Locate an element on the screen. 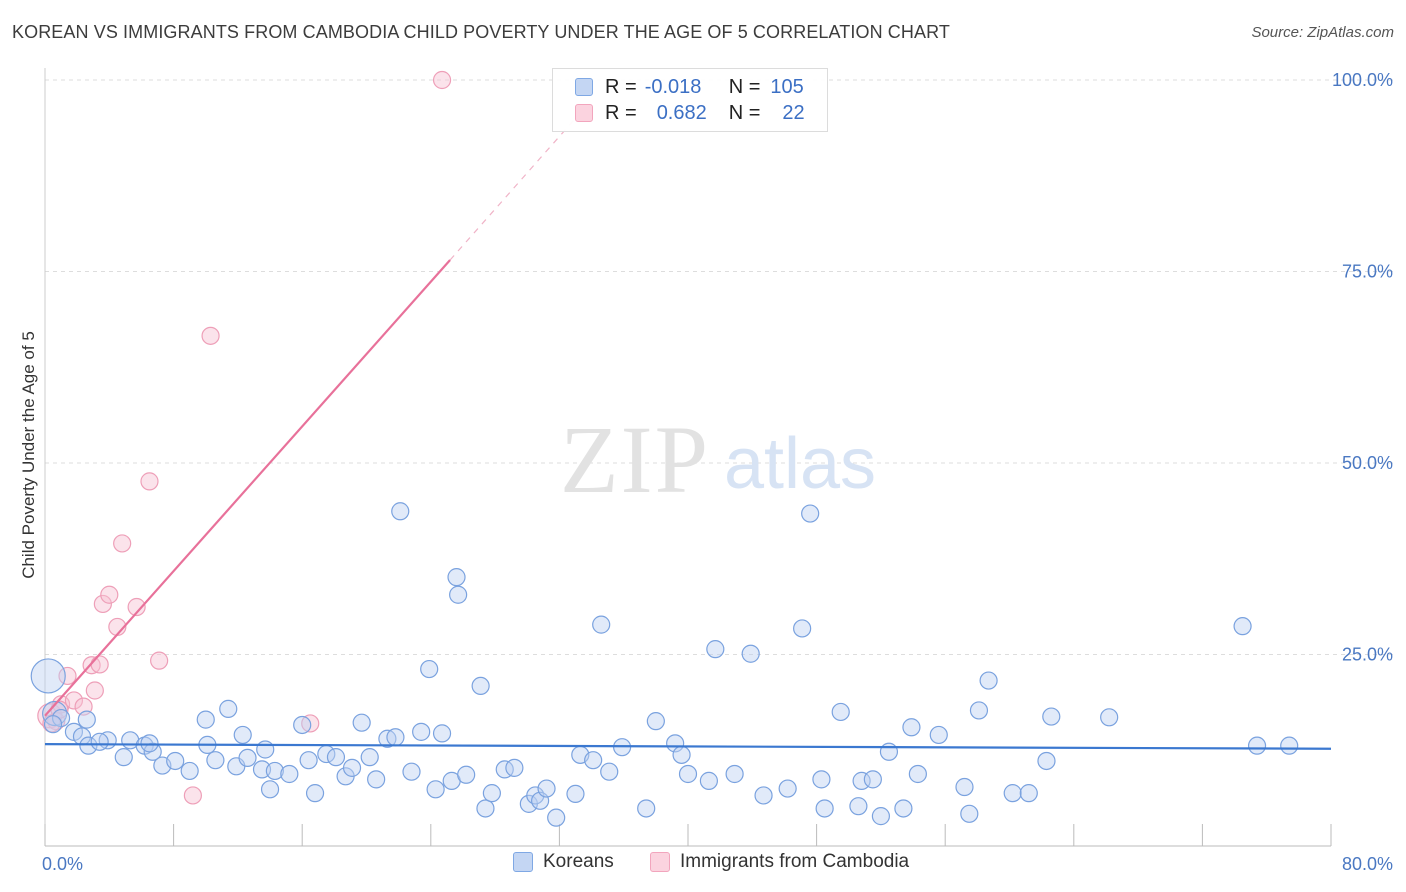 The width and height of the screenshot is (1406, 892). legend-label-cambodia: Immigrants from Cambodia is located at coordinates (795, 861).